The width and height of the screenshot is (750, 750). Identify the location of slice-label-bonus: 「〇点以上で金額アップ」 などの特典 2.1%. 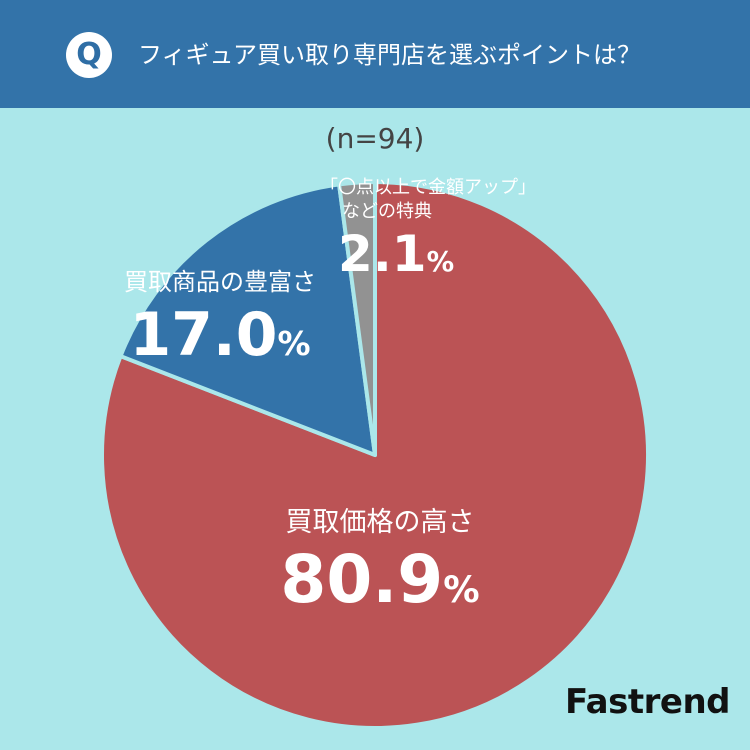
(440, 234).